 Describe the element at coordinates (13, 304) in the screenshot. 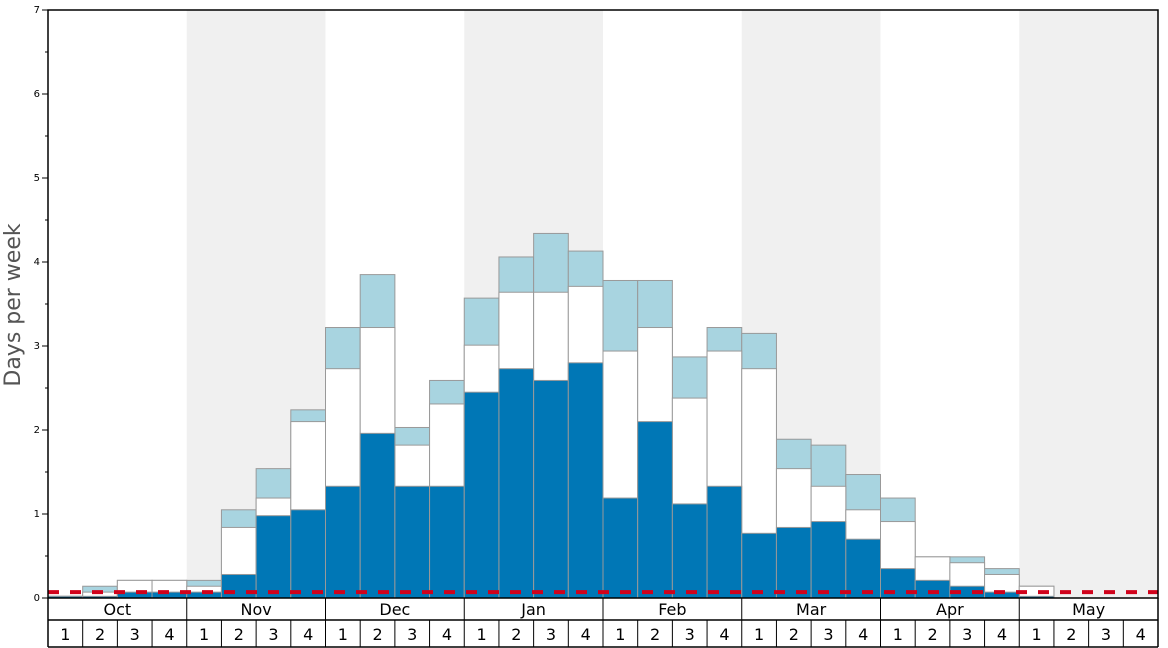

I see `y-axis-label: Days per week` at that location.